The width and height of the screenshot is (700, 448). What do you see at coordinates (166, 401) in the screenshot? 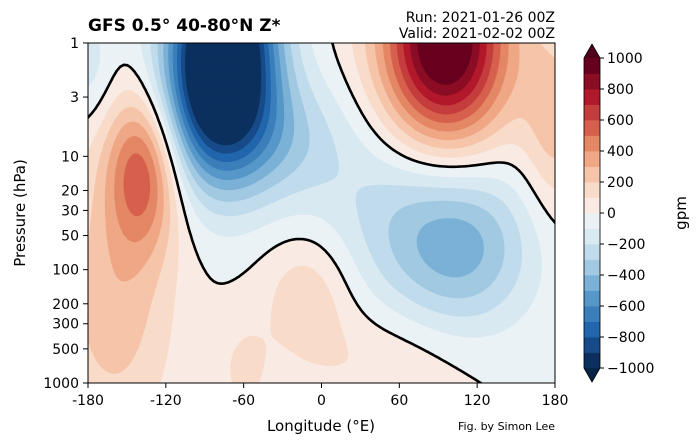
I see `x-tick-label: -120` at bounding box center [166, 401].